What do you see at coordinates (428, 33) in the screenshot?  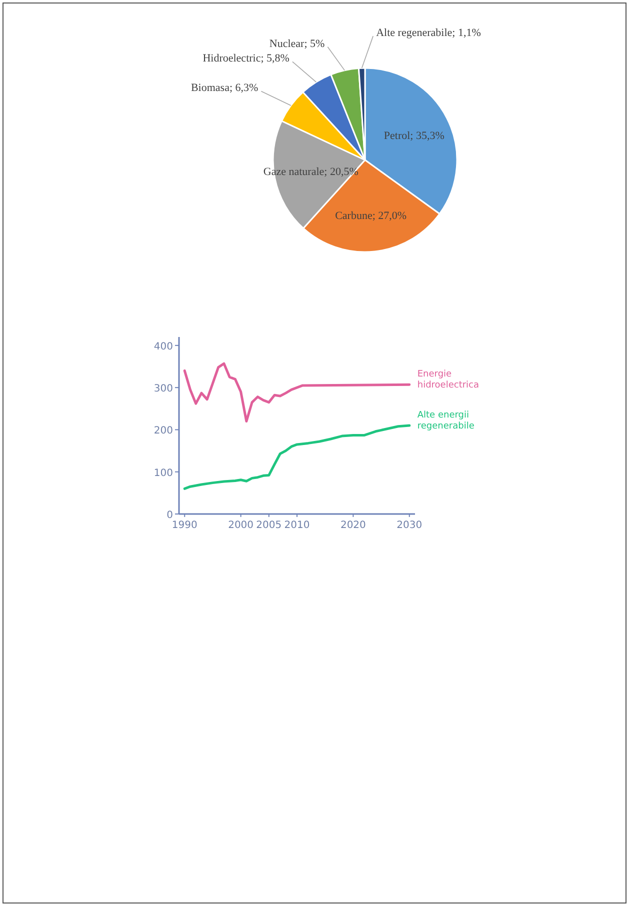 I see `slice-label: Alte regenerabile; 1,1%` at bounding box center [428, 33].